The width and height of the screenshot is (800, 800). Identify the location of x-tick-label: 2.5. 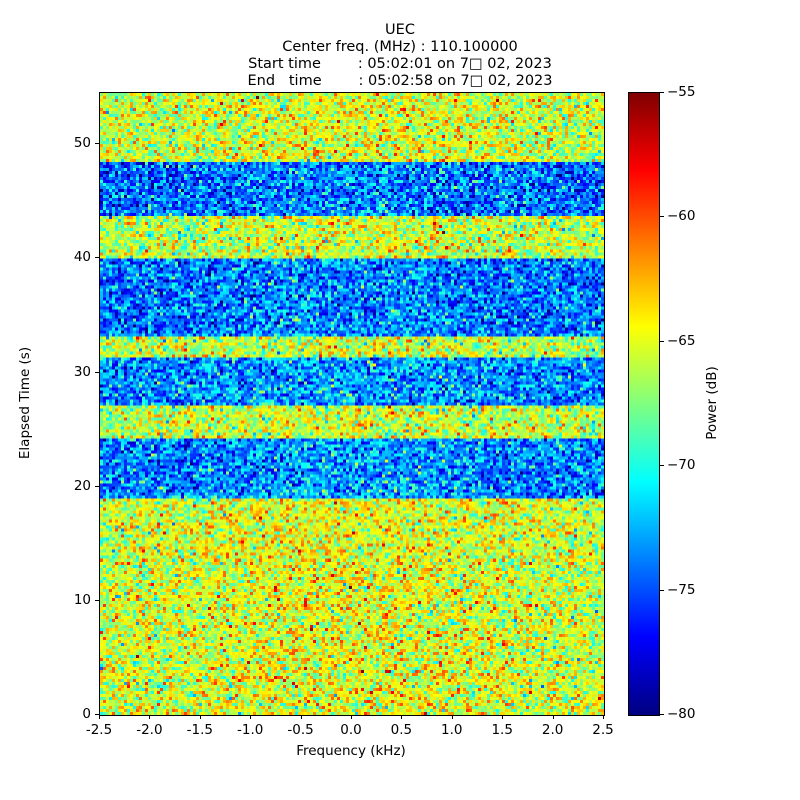
(603, 730).